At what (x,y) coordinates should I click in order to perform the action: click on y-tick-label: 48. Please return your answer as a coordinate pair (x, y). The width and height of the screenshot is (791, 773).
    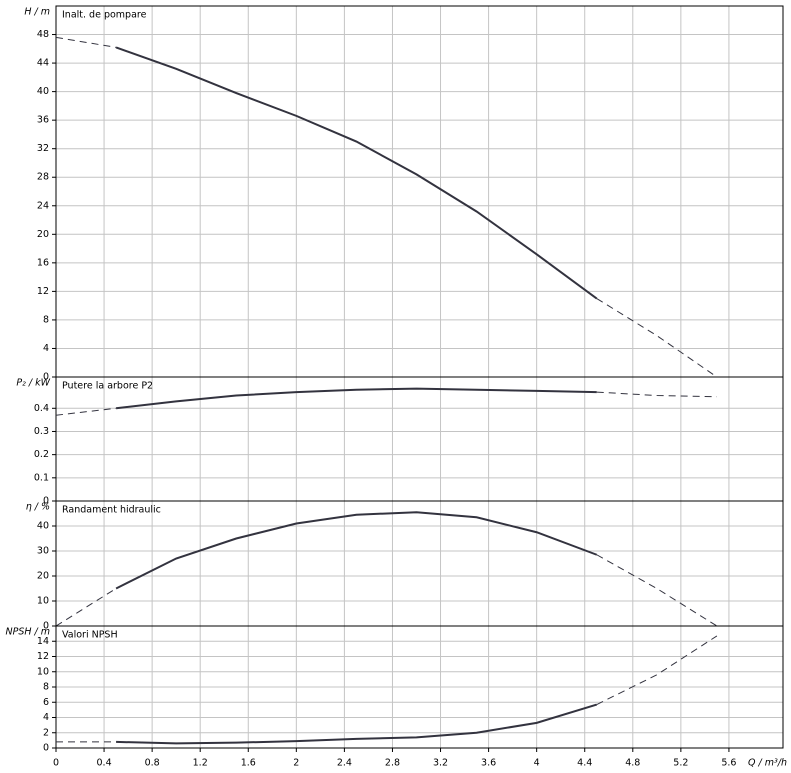
    Looking at the image, I should click on (43, 34).